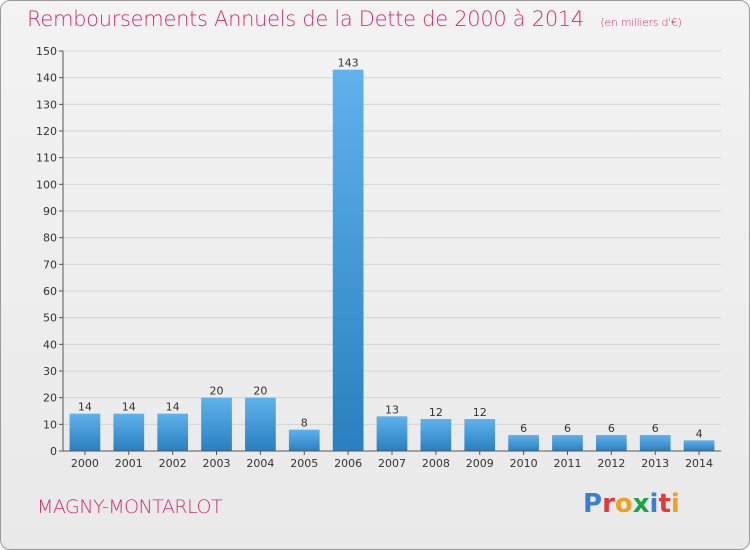  What do you see at coordinates (53, 451) in the screenshot?
I see `y-tick-label: 0` at bounding box center [53, 451].